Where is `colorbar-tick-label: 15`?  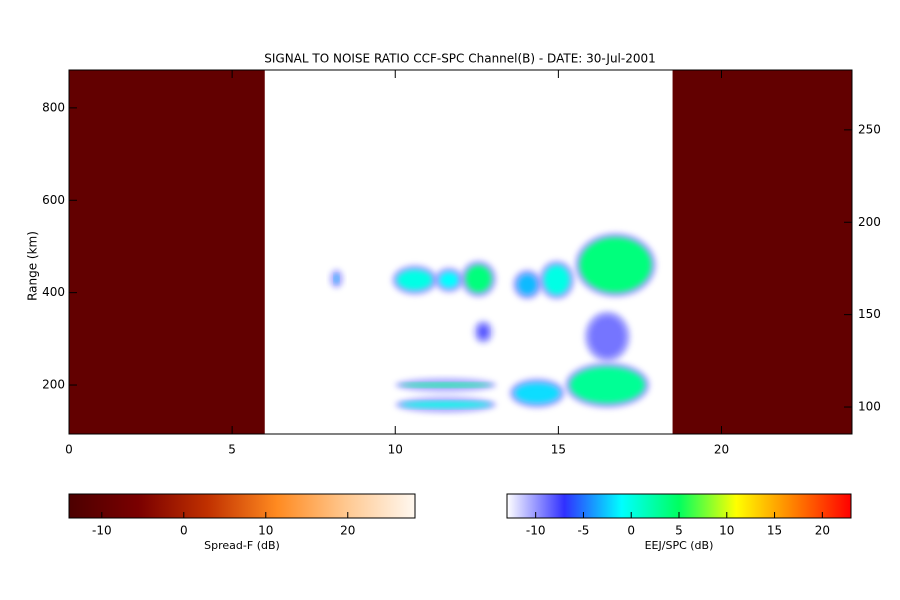 colorbar-tick-label: 15 is located at coordinates (774, 531).